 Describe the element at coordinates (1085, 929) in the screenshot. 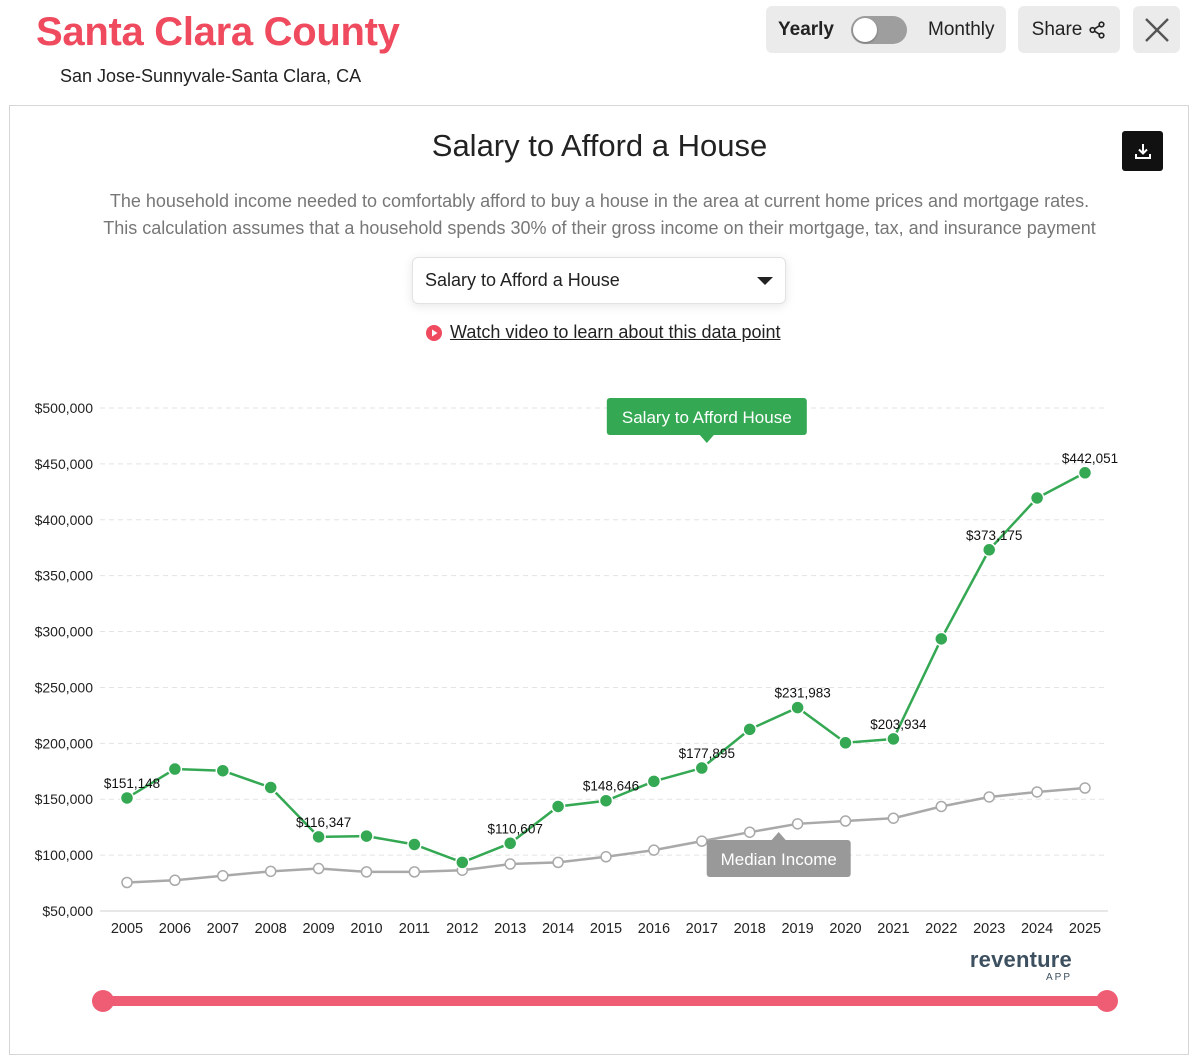

I see `x-tick-label: 2025` at that location.